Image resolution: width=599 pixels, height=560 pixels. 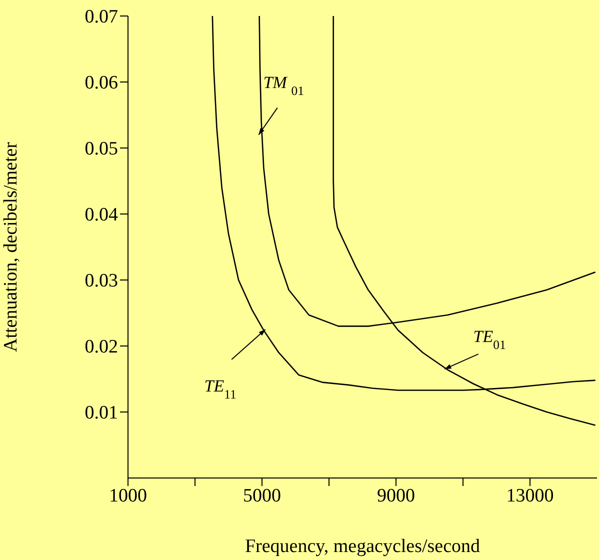 I want to click on y-tick-label: 0.03, so click(x=101, y=281).